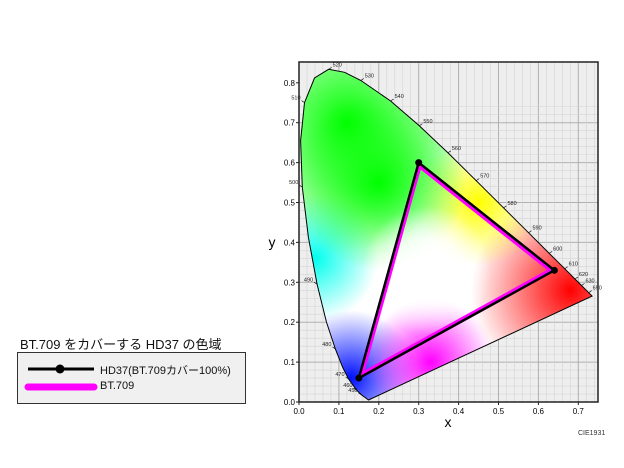 The height and width of the screenshot is (468, 624). Describe the element at coordinates (326, 345) in the screenshot. I see `wavelength-label: 480` at that location.